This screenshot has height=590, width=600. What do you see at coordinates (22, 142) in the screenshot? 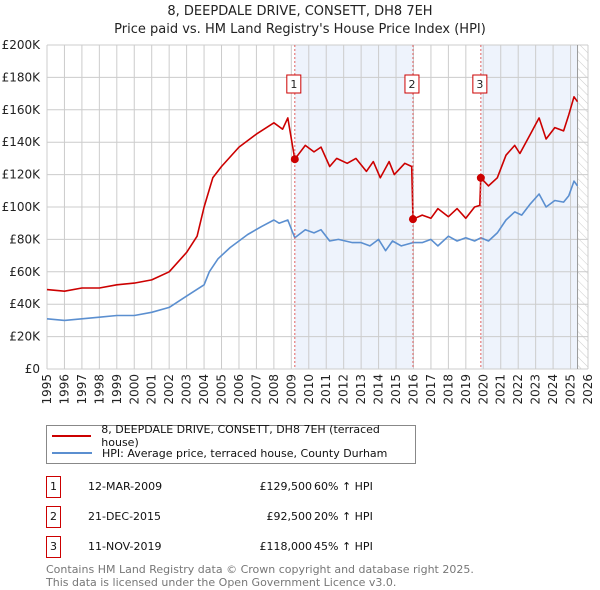
I see `y-tick-label: £140K` at bounding box center [22, 142].